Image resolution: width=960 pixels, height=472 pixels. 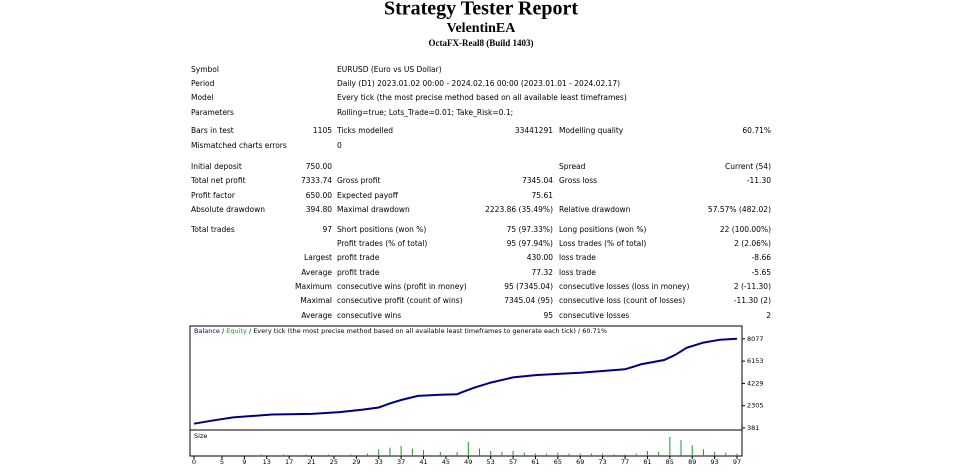 What do you see at coordinates (540, 257) in the screenshot?
I see `table-cell: 430.00` at bounding box center [540, 257].